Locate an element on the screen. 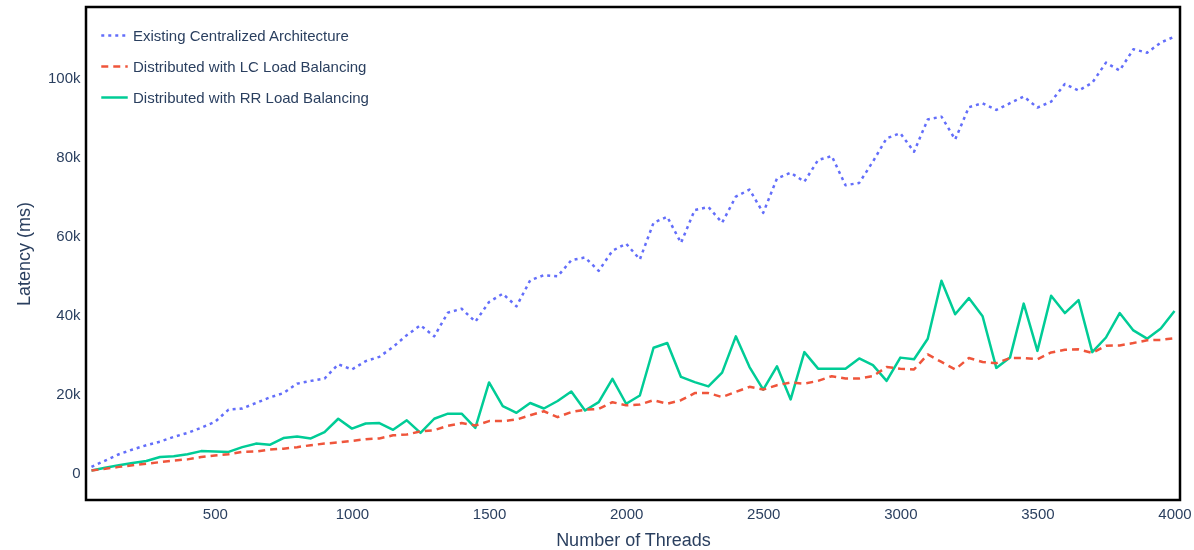 This screenshot has height=550, width=1194. x-tick-label: 1000 is located at coordinates (352, 513).